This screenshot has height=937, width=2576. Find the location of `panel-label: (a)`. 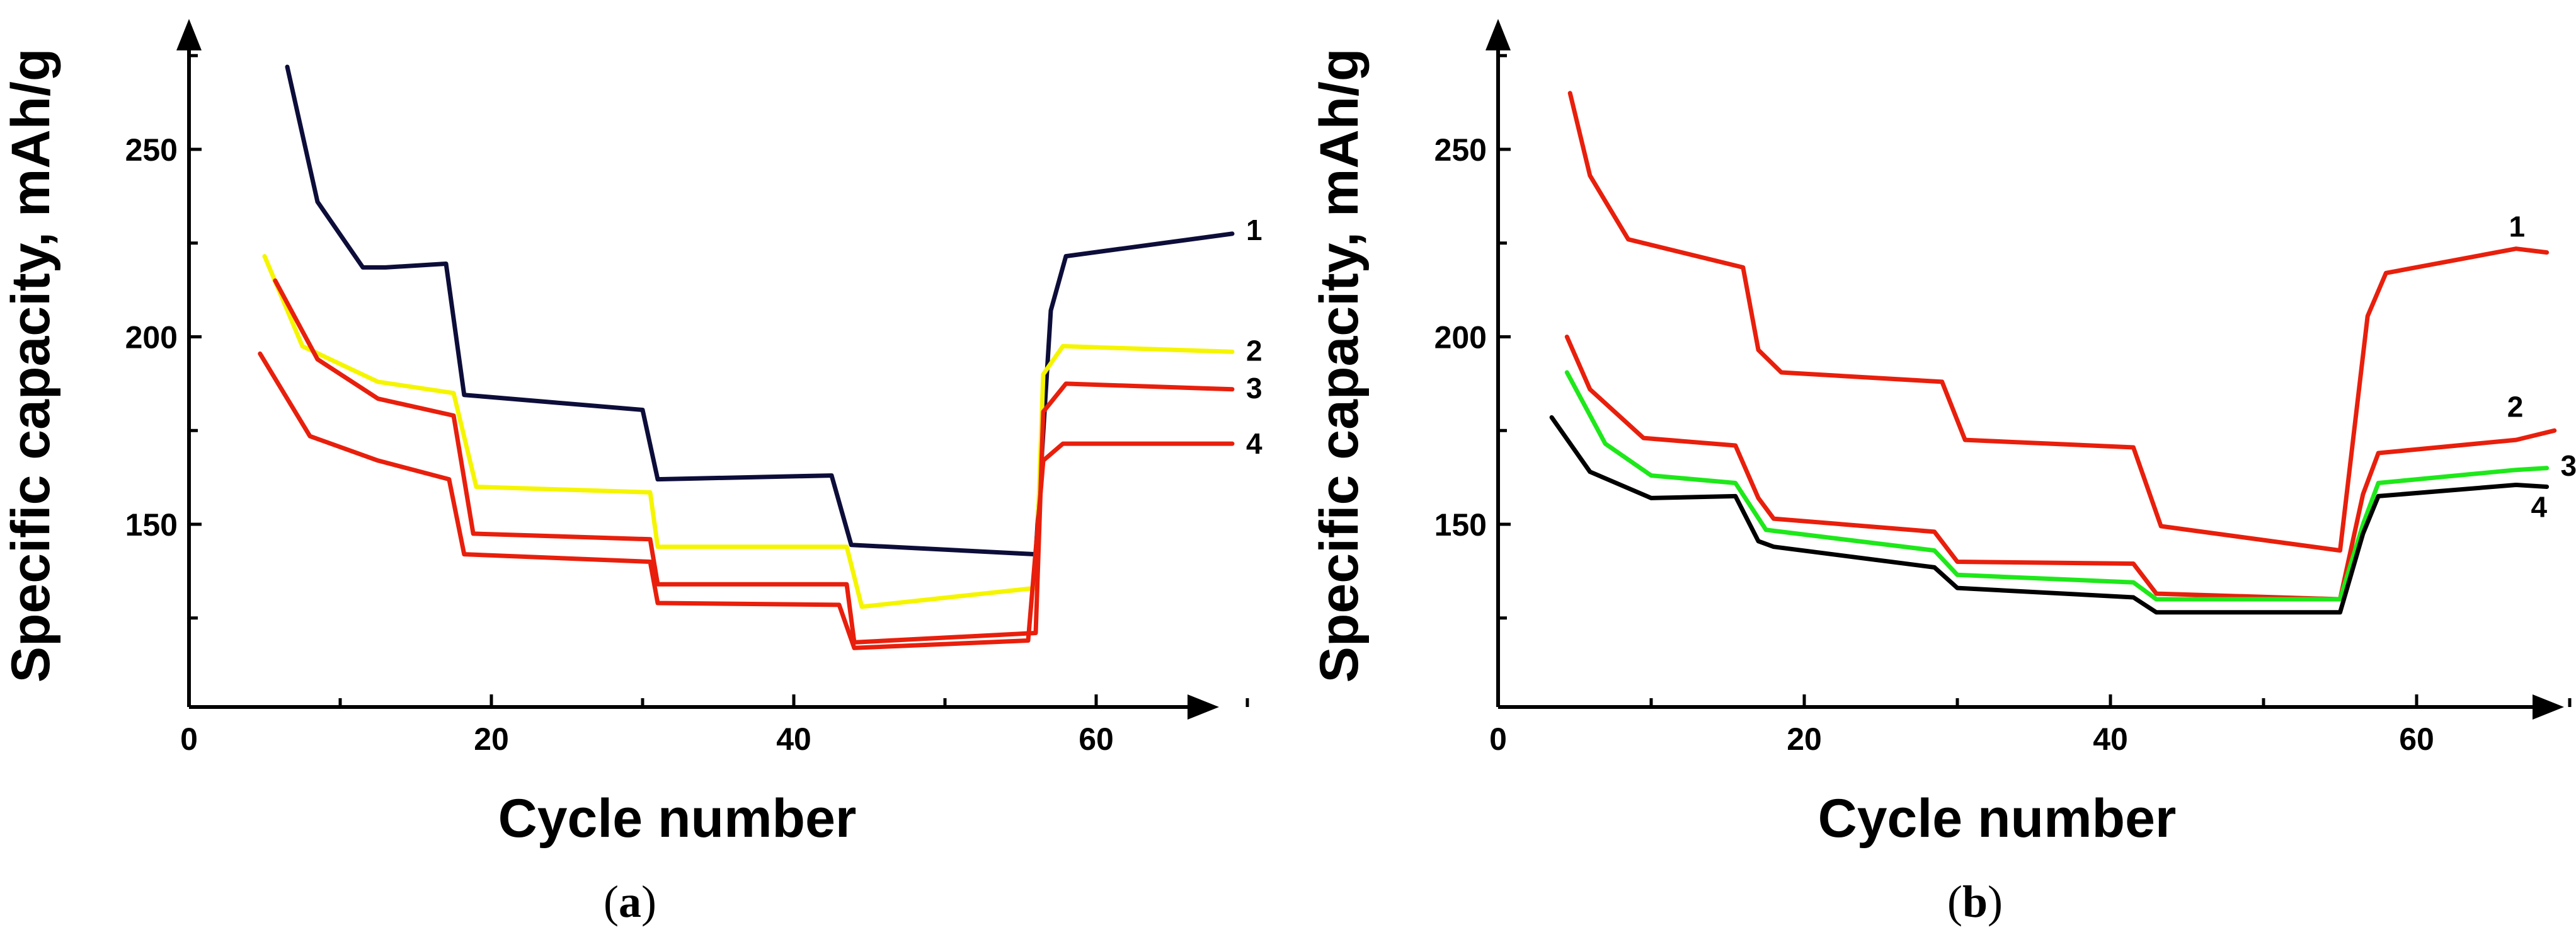

panel-label: (a) is located at coordinates (630, 902).